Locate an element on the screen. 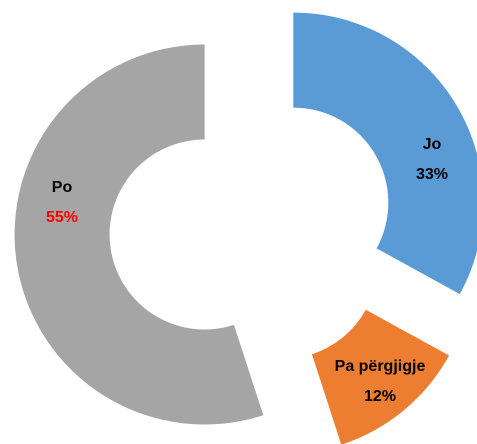 Image resolution: width=477 pixels, height=444 pixels. segment-label: Jo is located at coordinates (432, 144).